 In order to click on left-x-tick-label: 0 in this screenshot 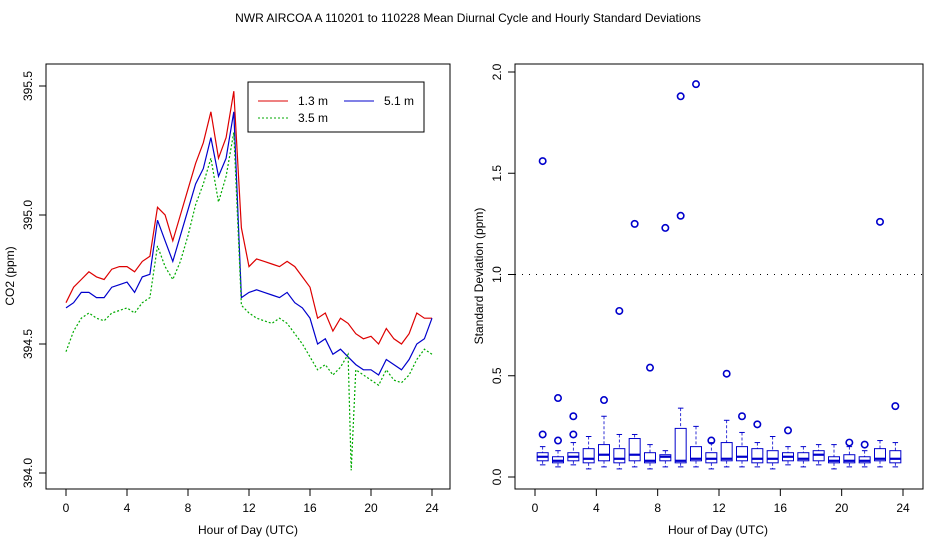, I will do `click(66, 508)`.